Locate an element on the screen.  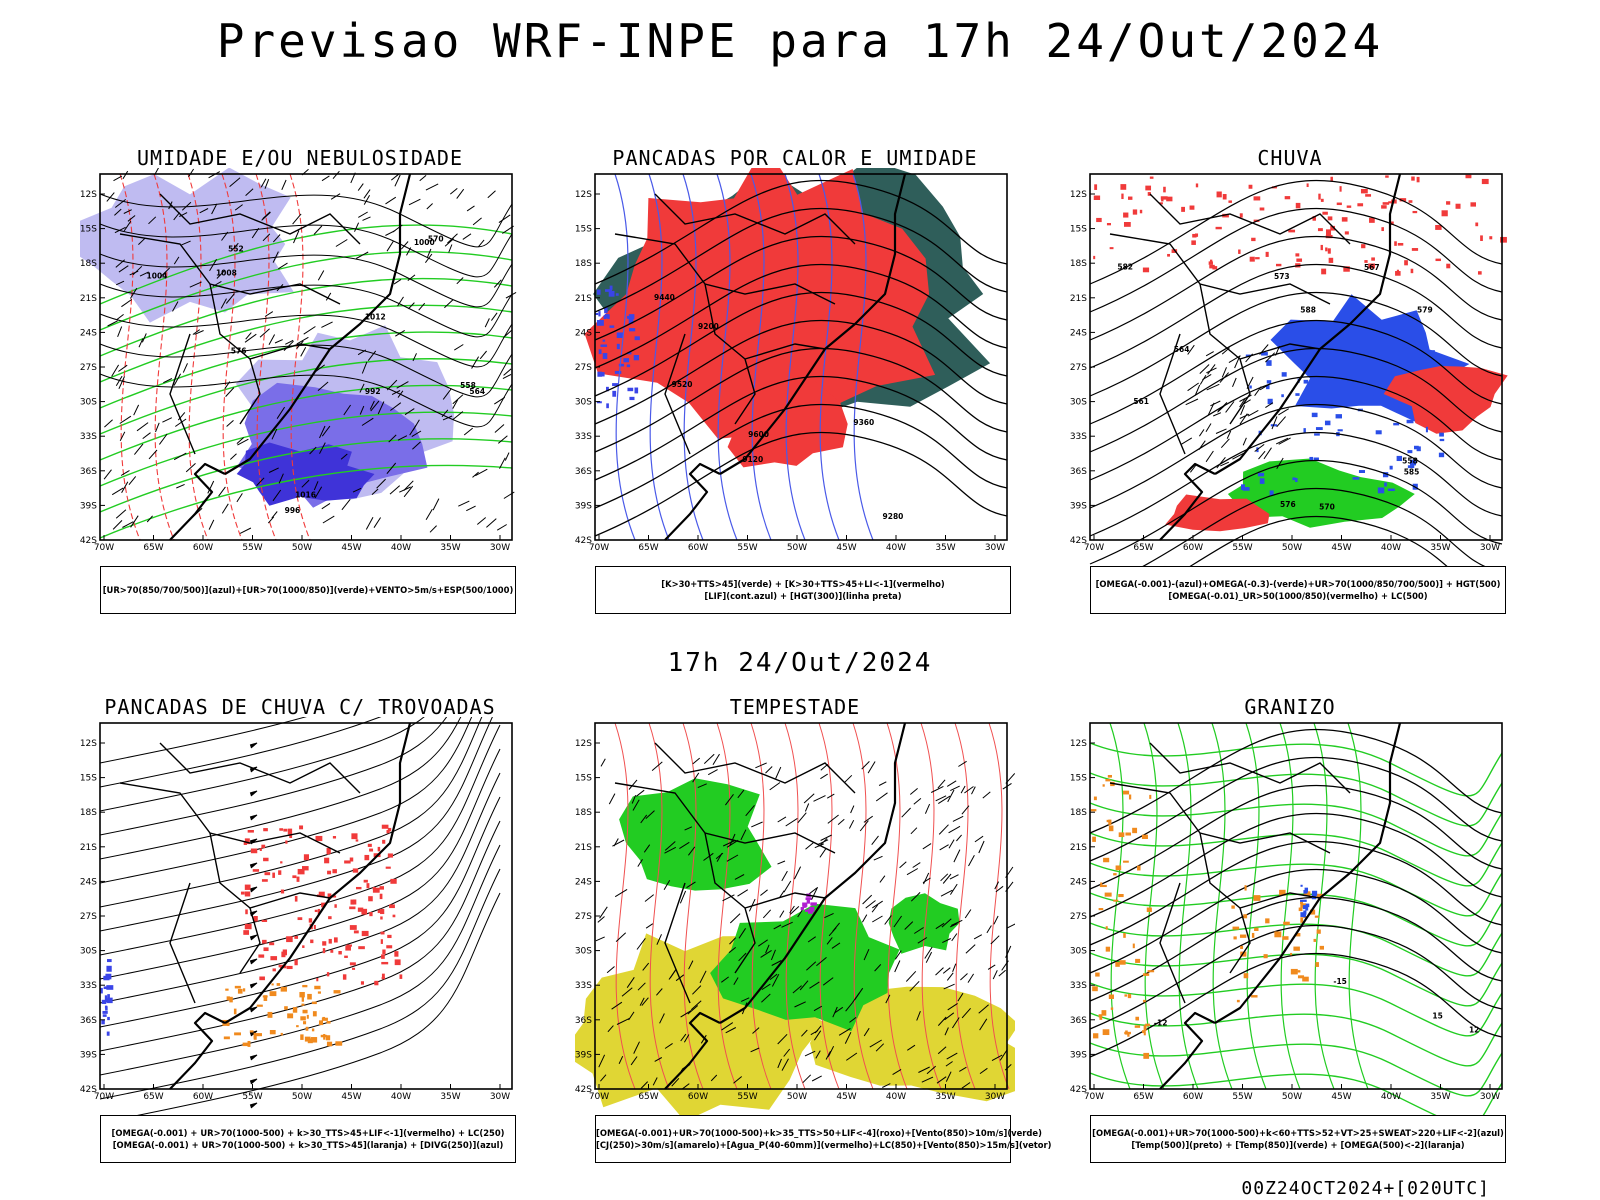
lat-label: 12S is located at coordinates (88, 744).